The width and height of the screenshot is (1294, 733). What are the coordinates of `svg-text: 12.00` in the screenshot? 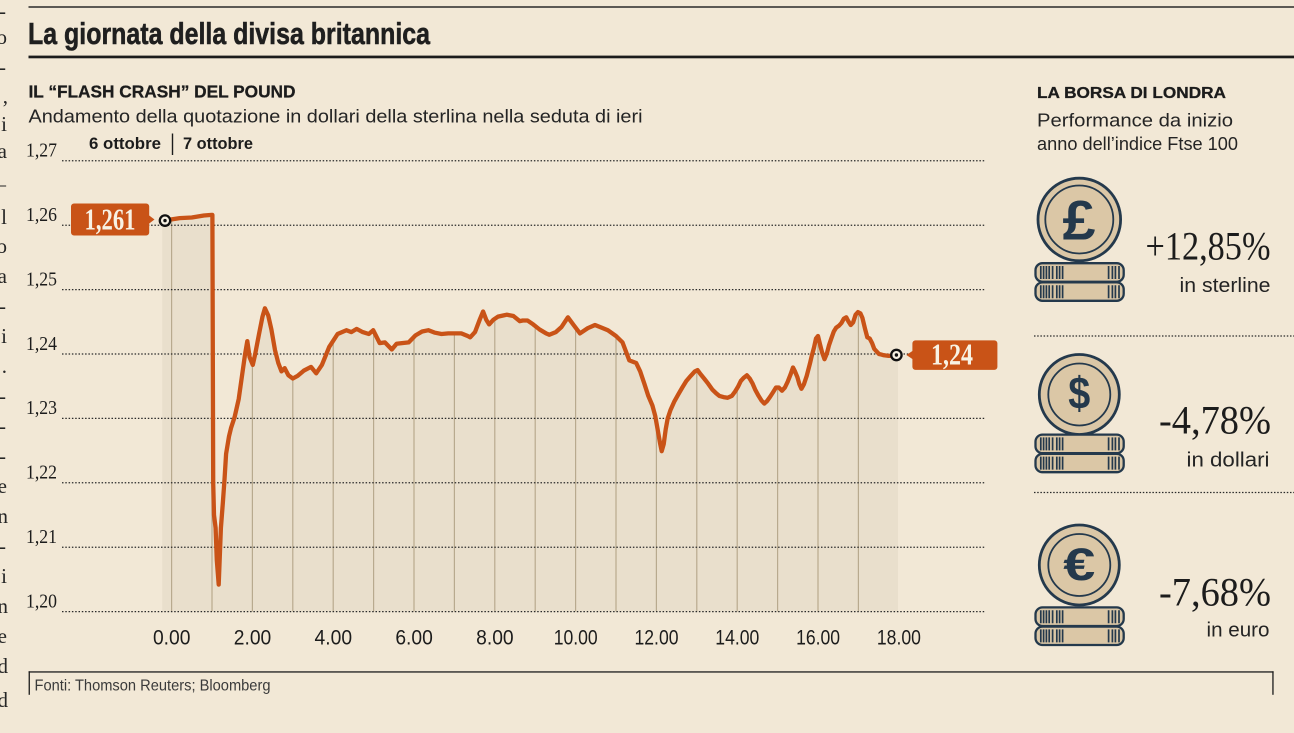 It's located at (657, 638).